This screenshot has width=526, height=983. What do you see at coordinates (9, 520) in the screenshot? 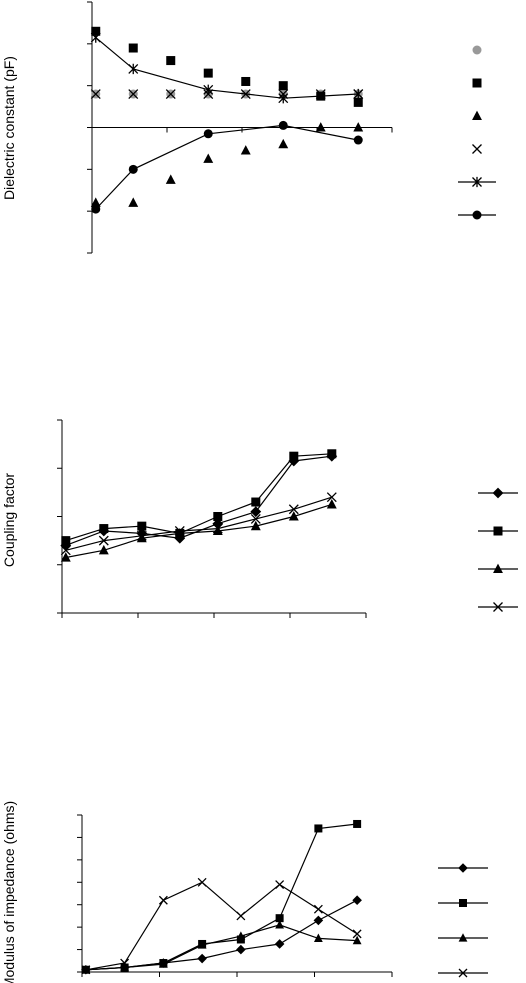
I see `coupling-ylabel: Coupling factor` at bounding box center [9, 520].